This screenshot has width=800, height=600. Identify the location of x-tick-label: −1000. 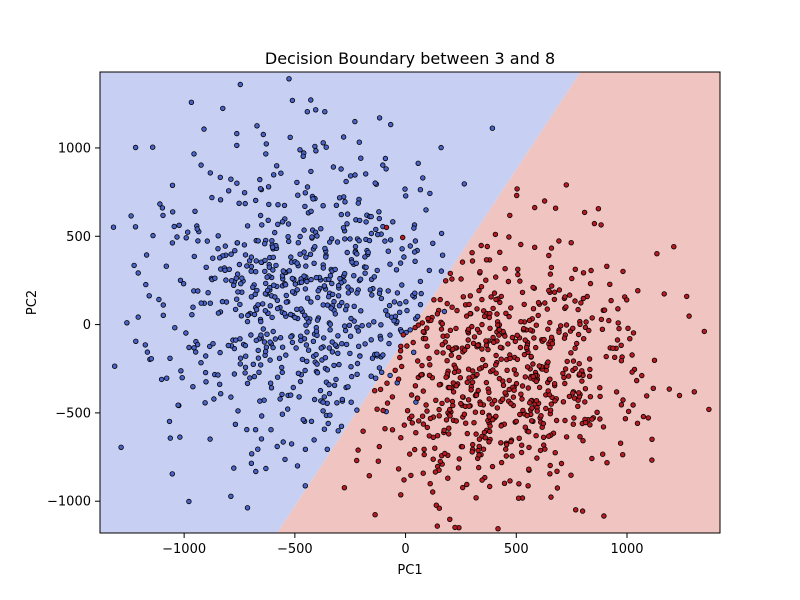
(184, 549).